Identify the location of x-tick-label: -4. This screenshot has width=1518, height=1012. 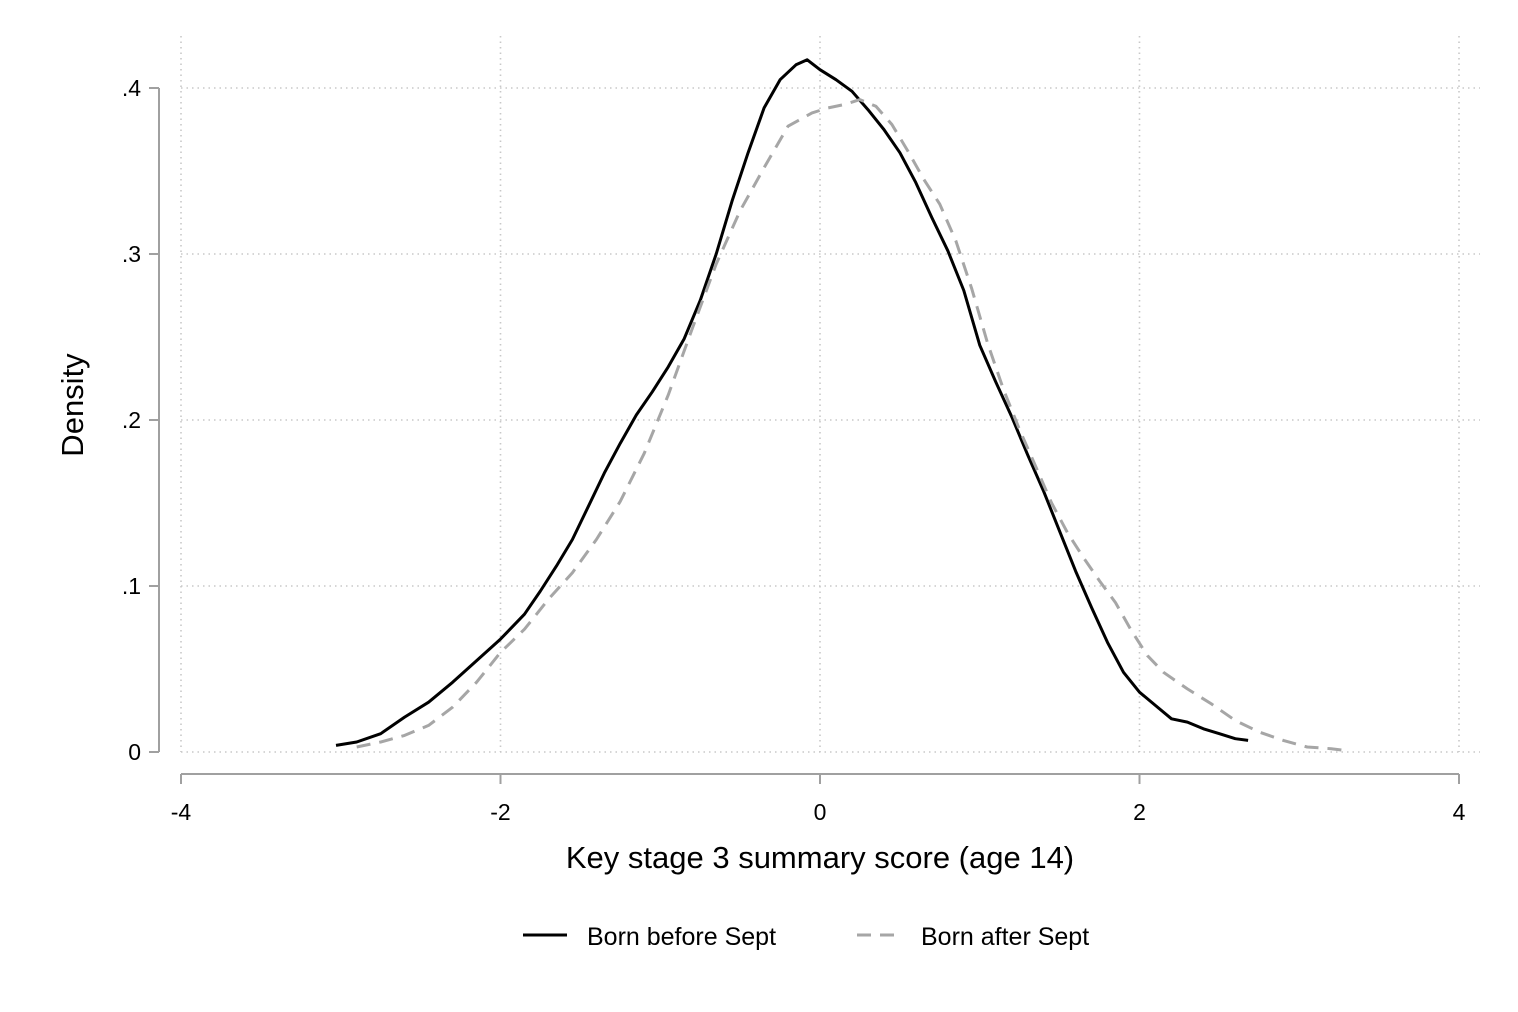
(181, 812).